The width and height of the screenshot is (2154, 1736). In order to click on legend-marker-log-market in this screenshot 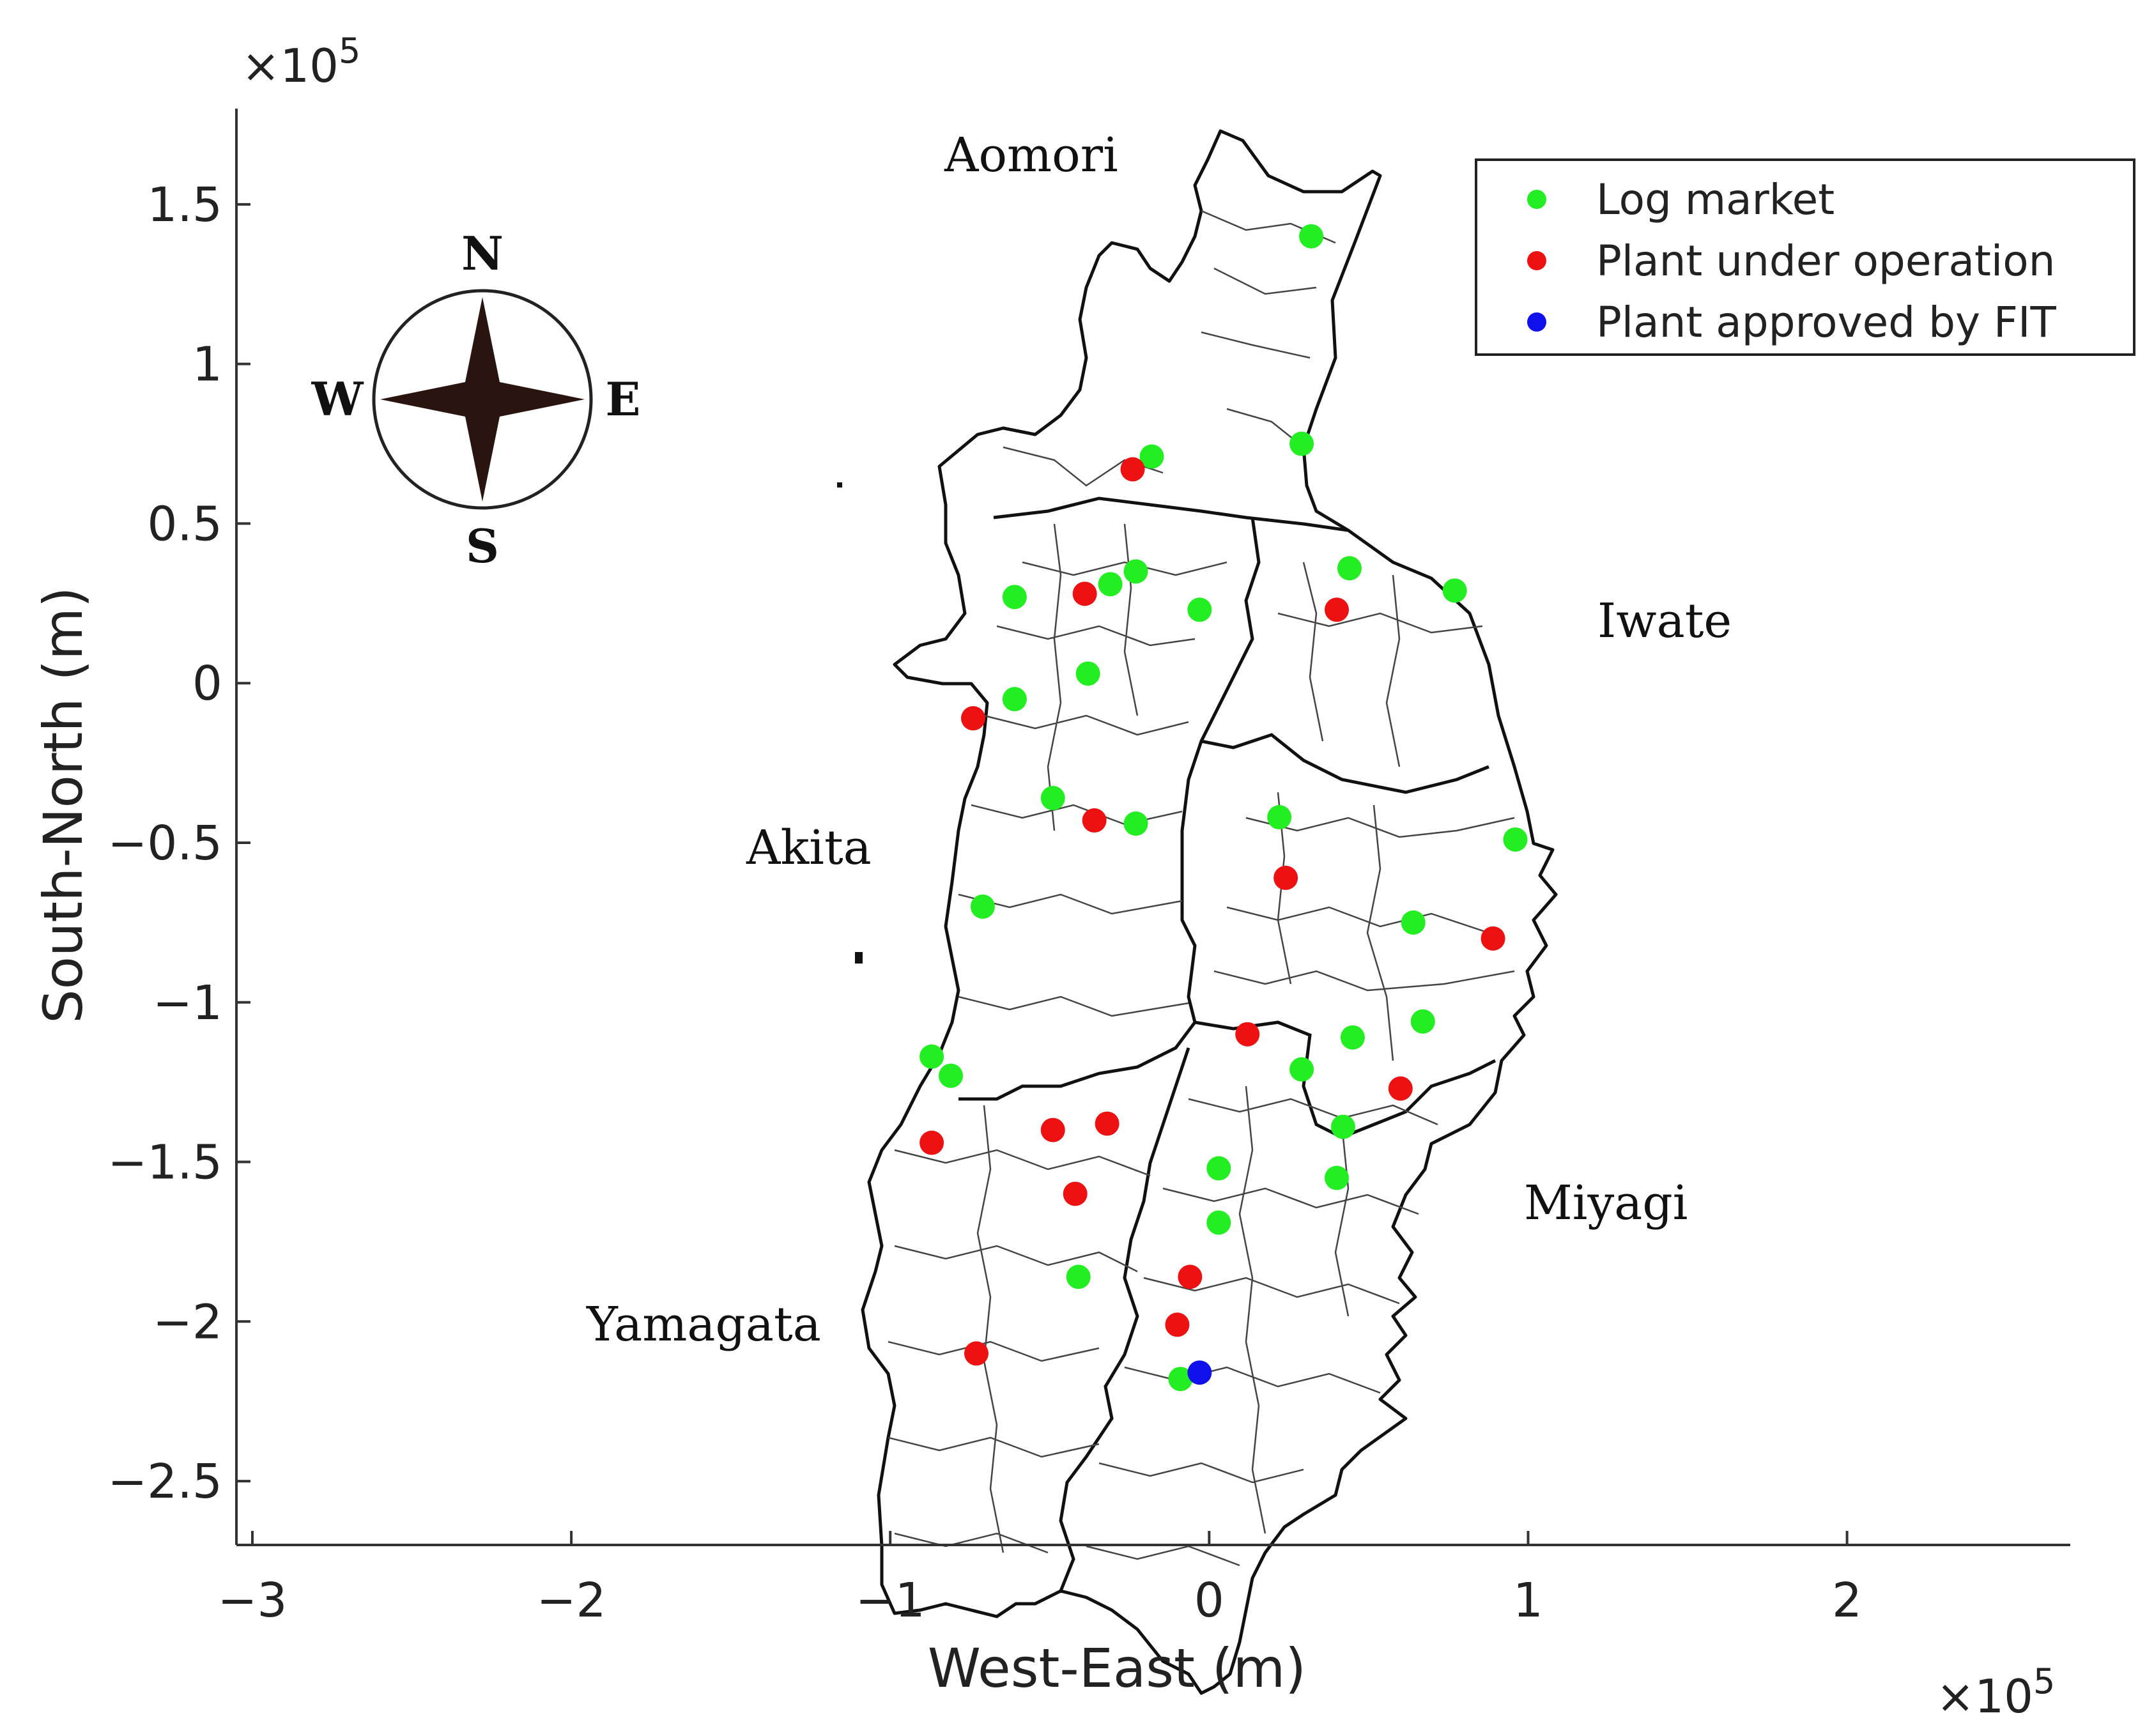, I will do `click(1536, 200)`.